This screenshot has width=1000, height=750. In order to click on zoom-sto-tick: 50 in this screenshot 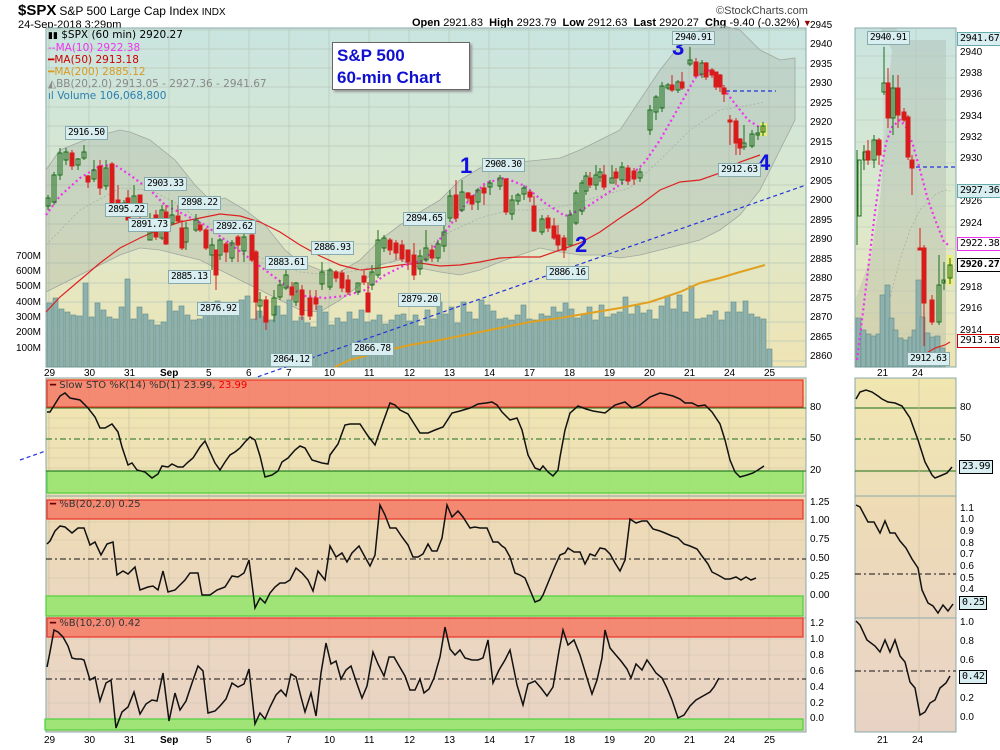, I will do `click(966, 438)`.